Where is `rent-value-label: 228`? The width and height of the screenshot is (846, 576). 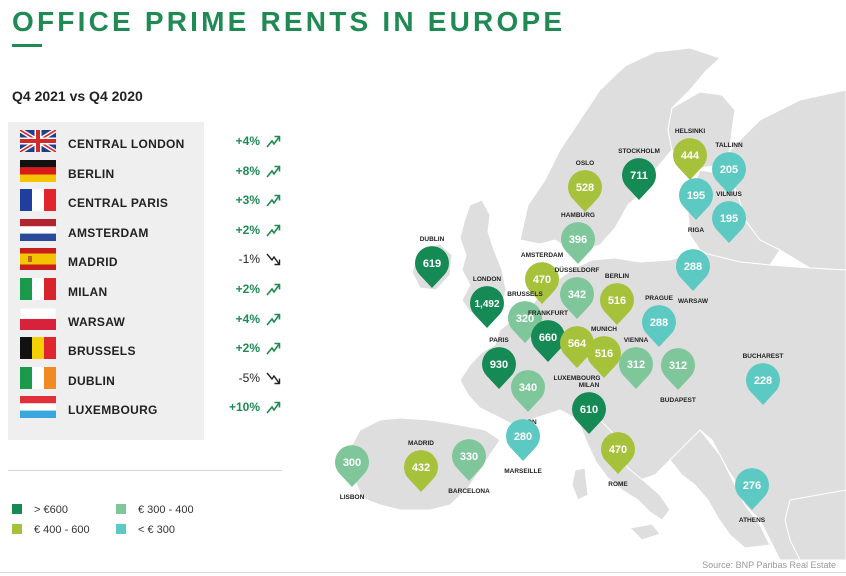
rent-value-label: 228 is located at coordinates (763, 381).